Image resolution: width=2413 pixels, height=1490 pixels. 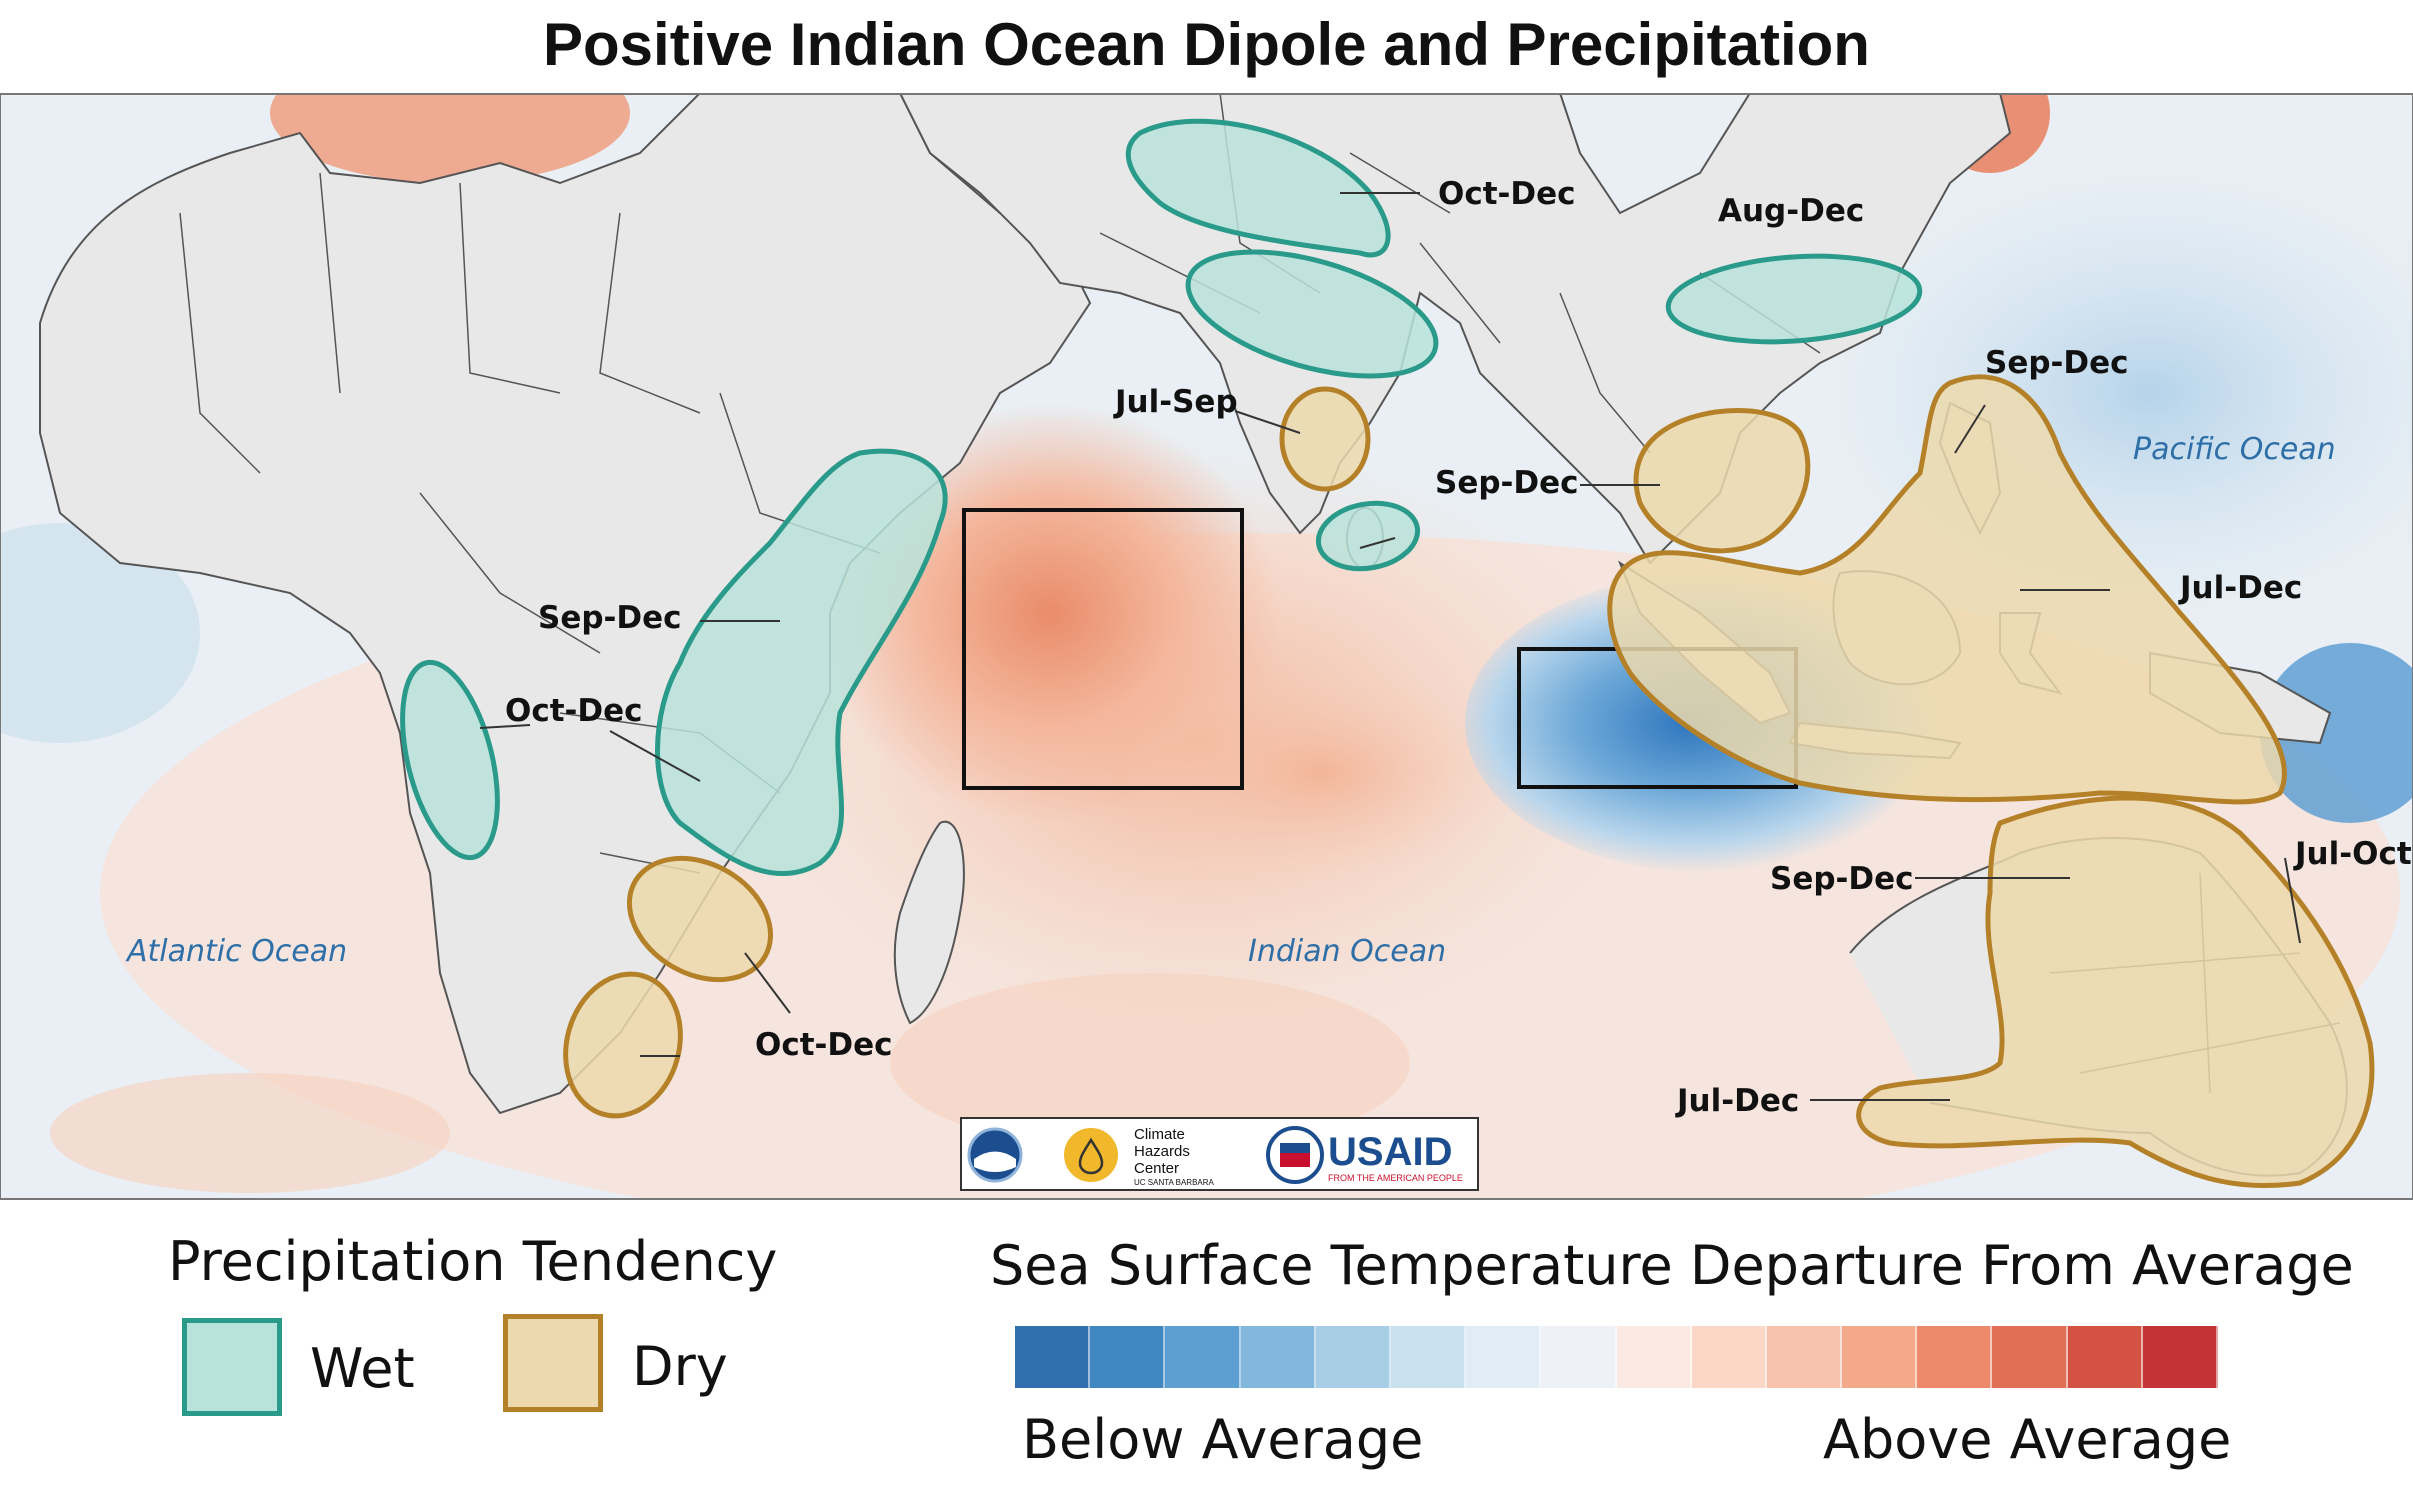 What do you see at coordinates (680, 1366) in the screenshot?
I see `dry-label: Dry` at bounding box center [680, 1366].